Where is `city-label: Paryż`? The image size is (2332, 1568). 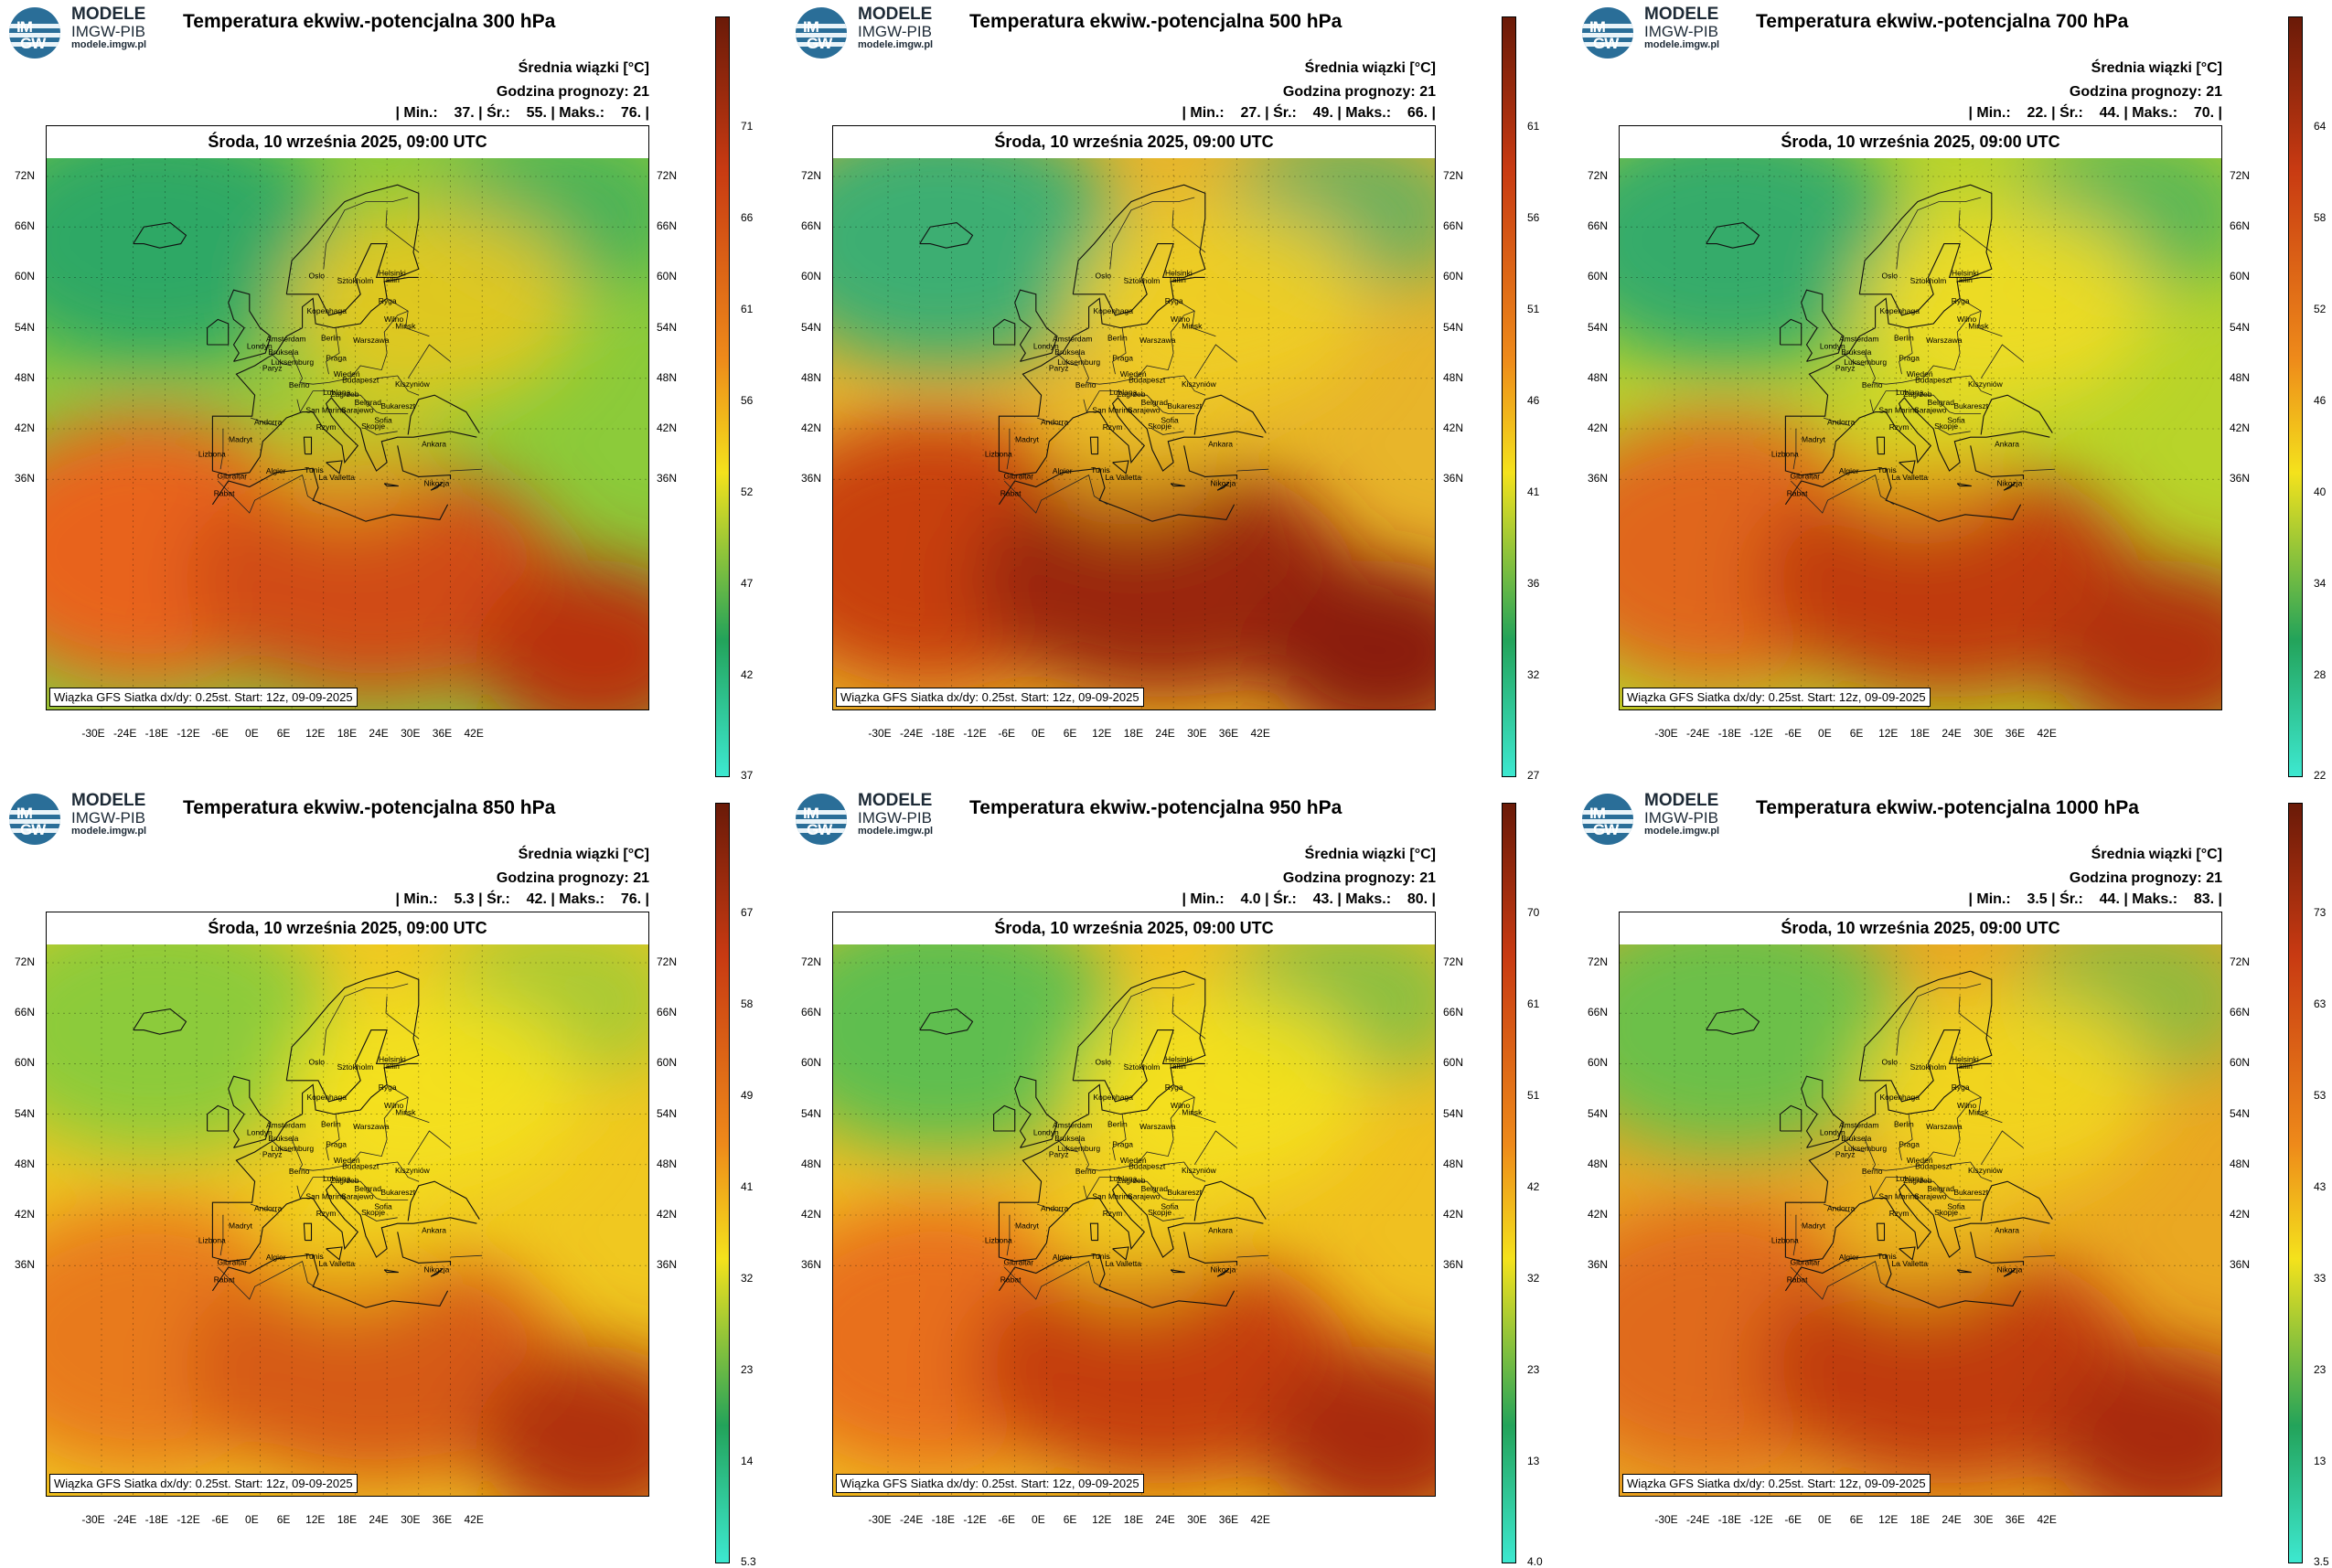
city-label: Paryż is located at coordinates (1845, 368).